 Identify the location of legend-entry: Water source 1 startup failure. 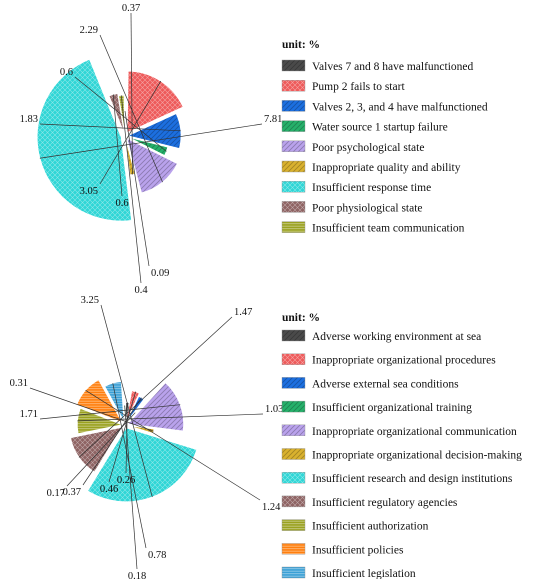
(380, 128).